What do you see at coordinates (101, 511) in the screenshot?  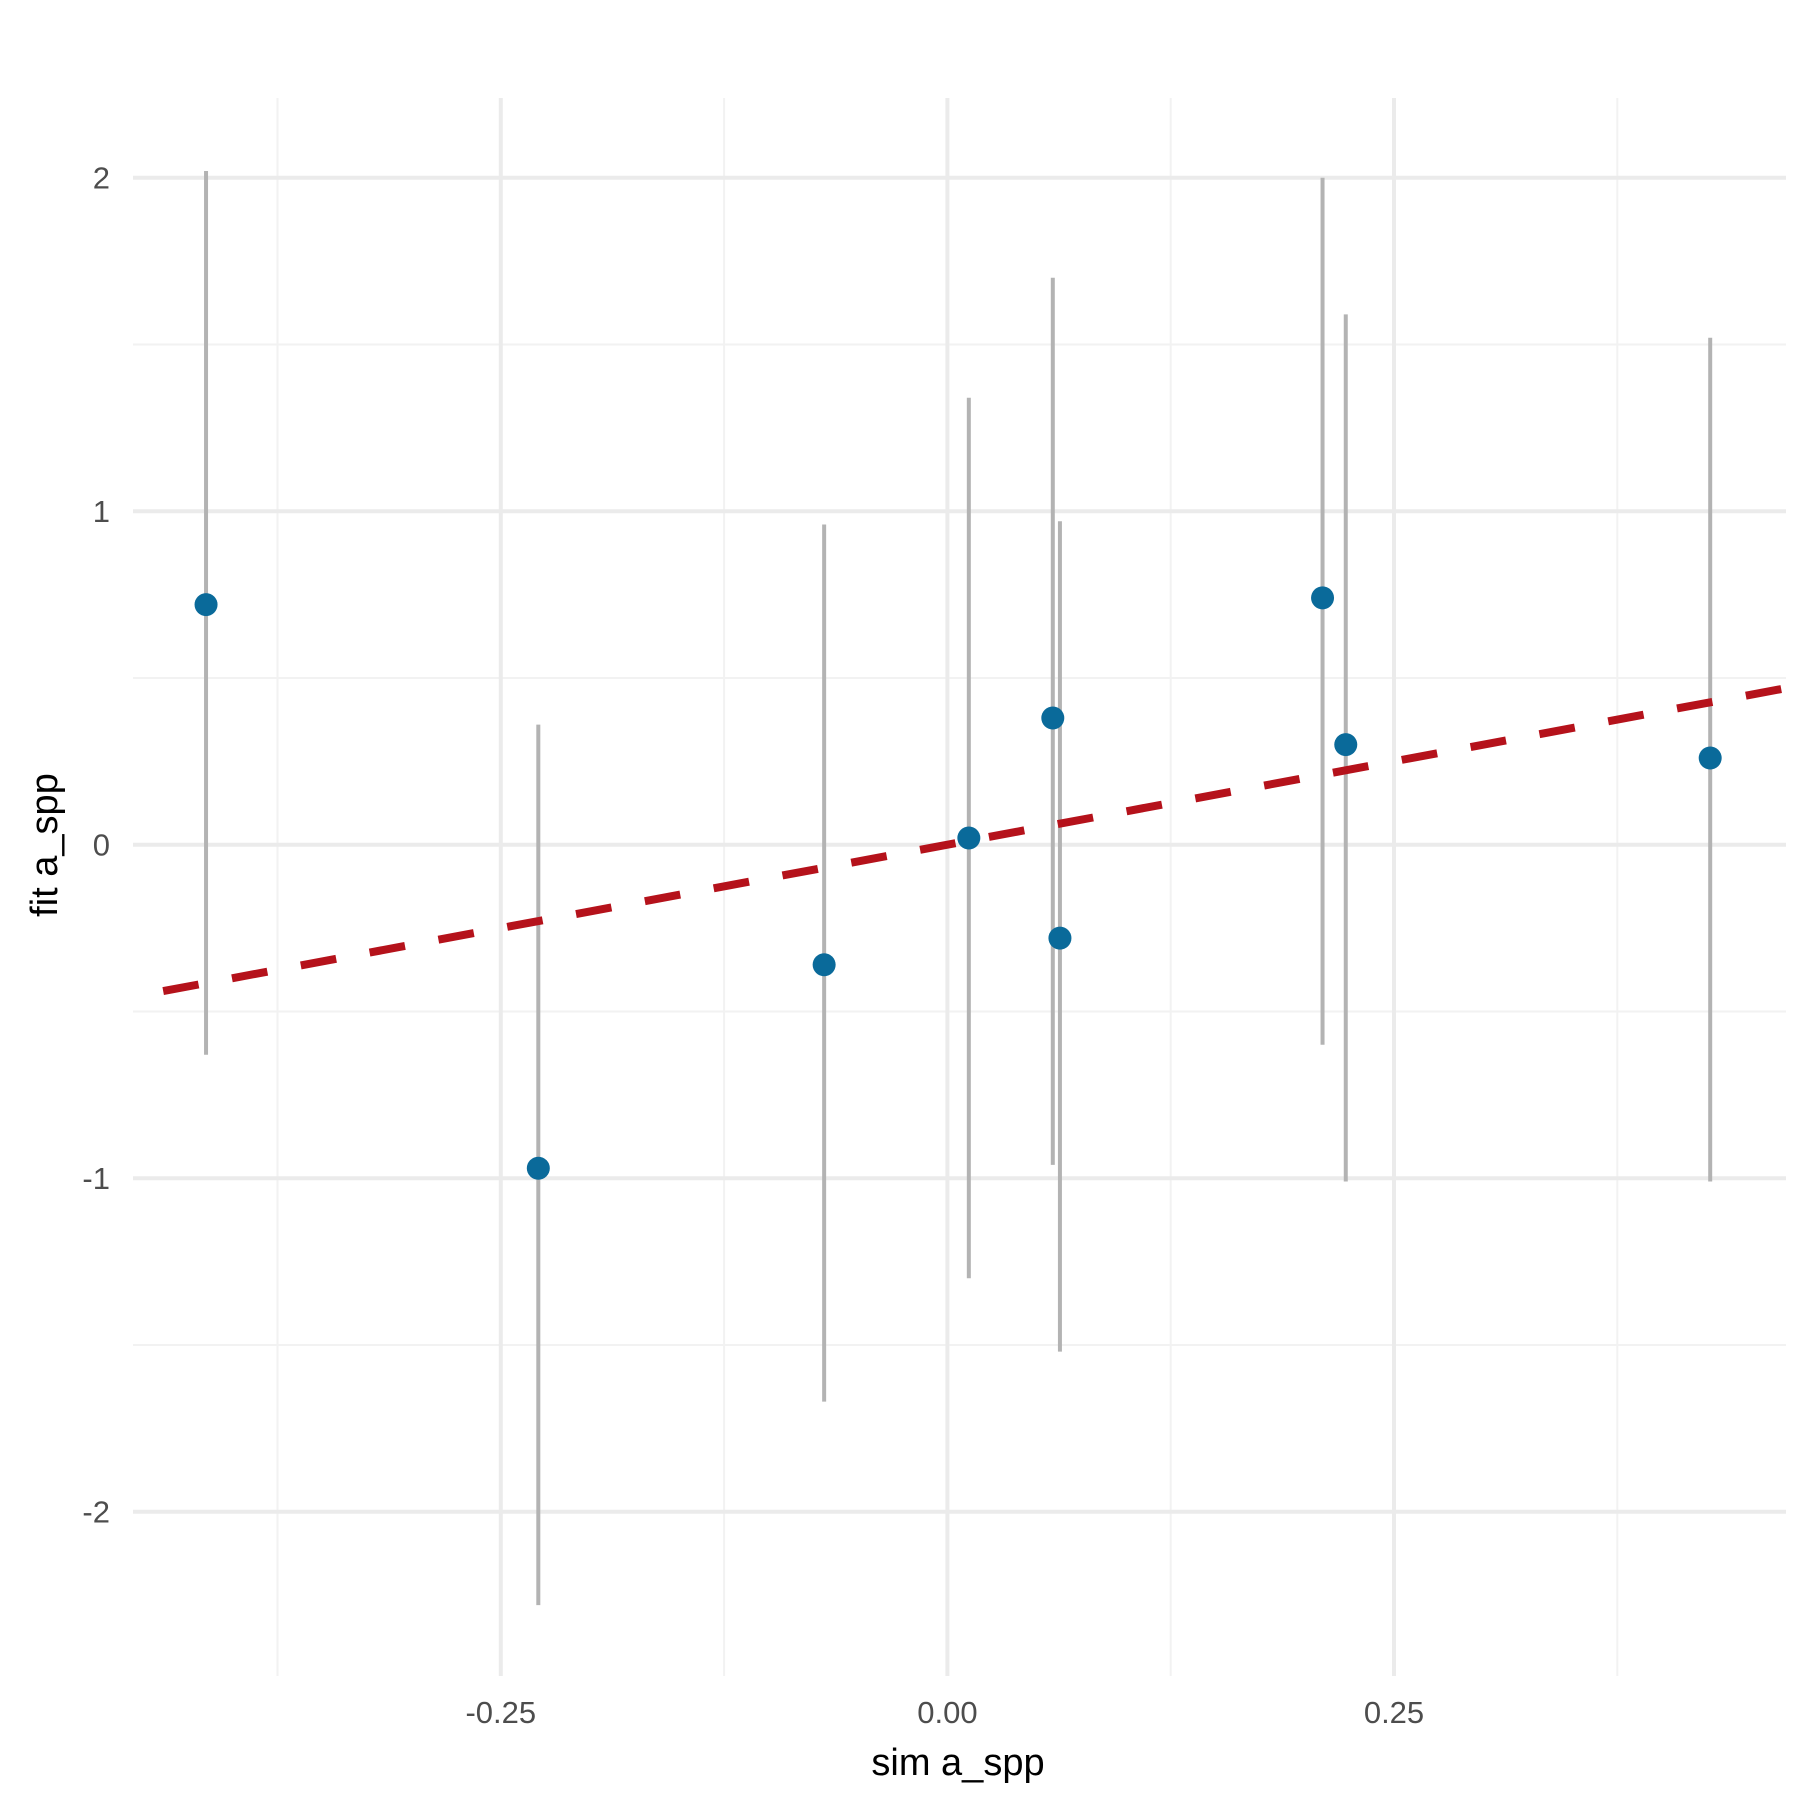 I see `y-tick-label: 1` at bounding box center [101, 511].